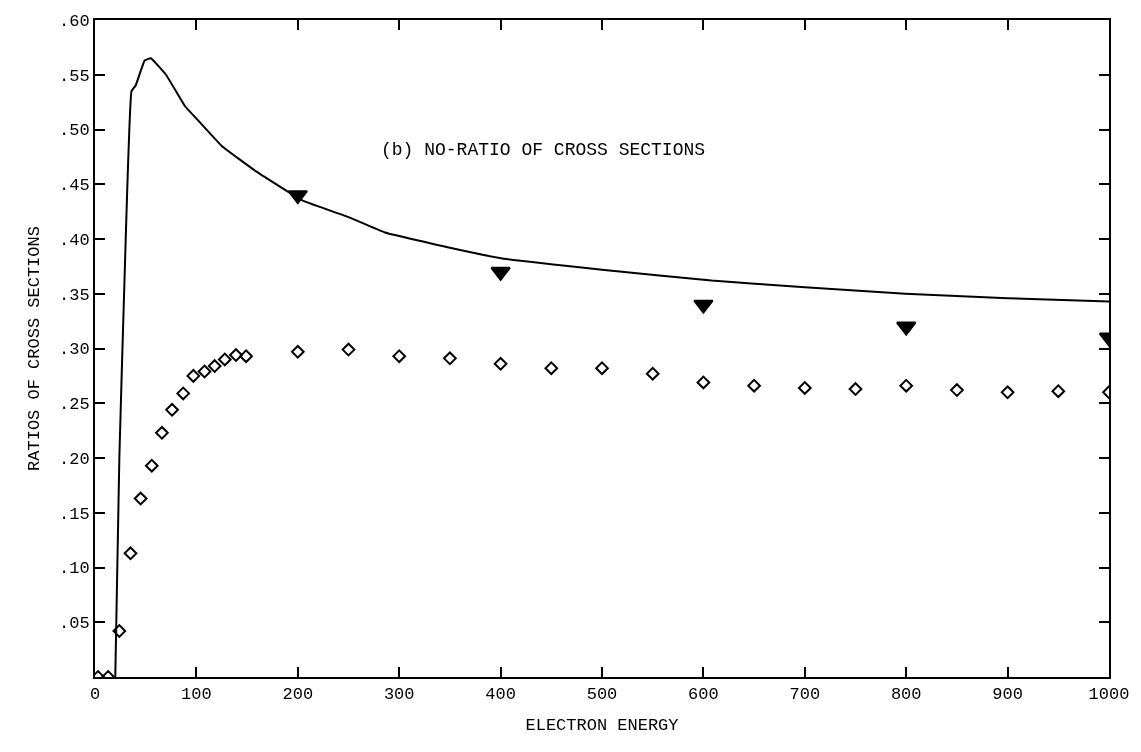 The width and height of the screenshot is (1141, 752). Describe the element at coordinates (74, 131) in the screenshot. I see `y-tick-label: .50` at that location.